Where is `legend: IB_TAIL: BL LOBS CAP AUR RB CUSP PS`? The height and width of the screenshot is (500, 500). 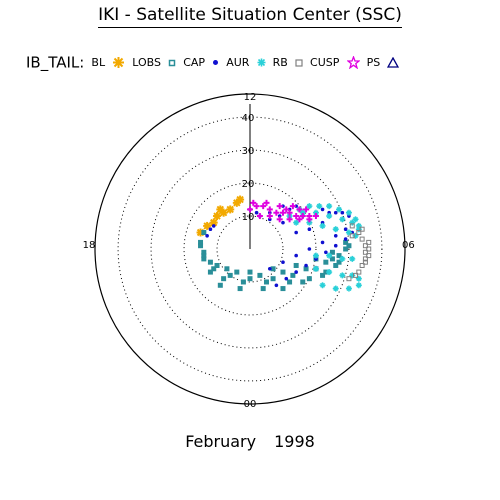
legend: IB_TAIL: BL LOBS CAP AUR RB CUSP PS is located at coordinates (213, 62).